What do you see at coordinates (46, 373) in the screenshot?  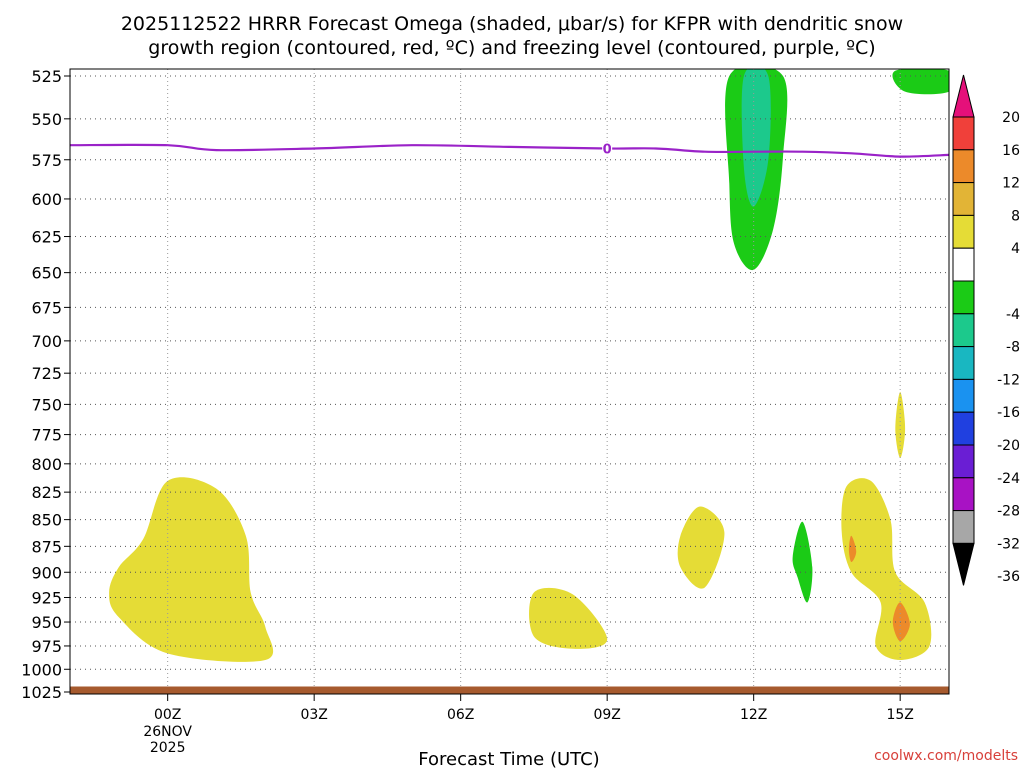 I see `ytick-label-725: 725` at bounding box center [46, 373].